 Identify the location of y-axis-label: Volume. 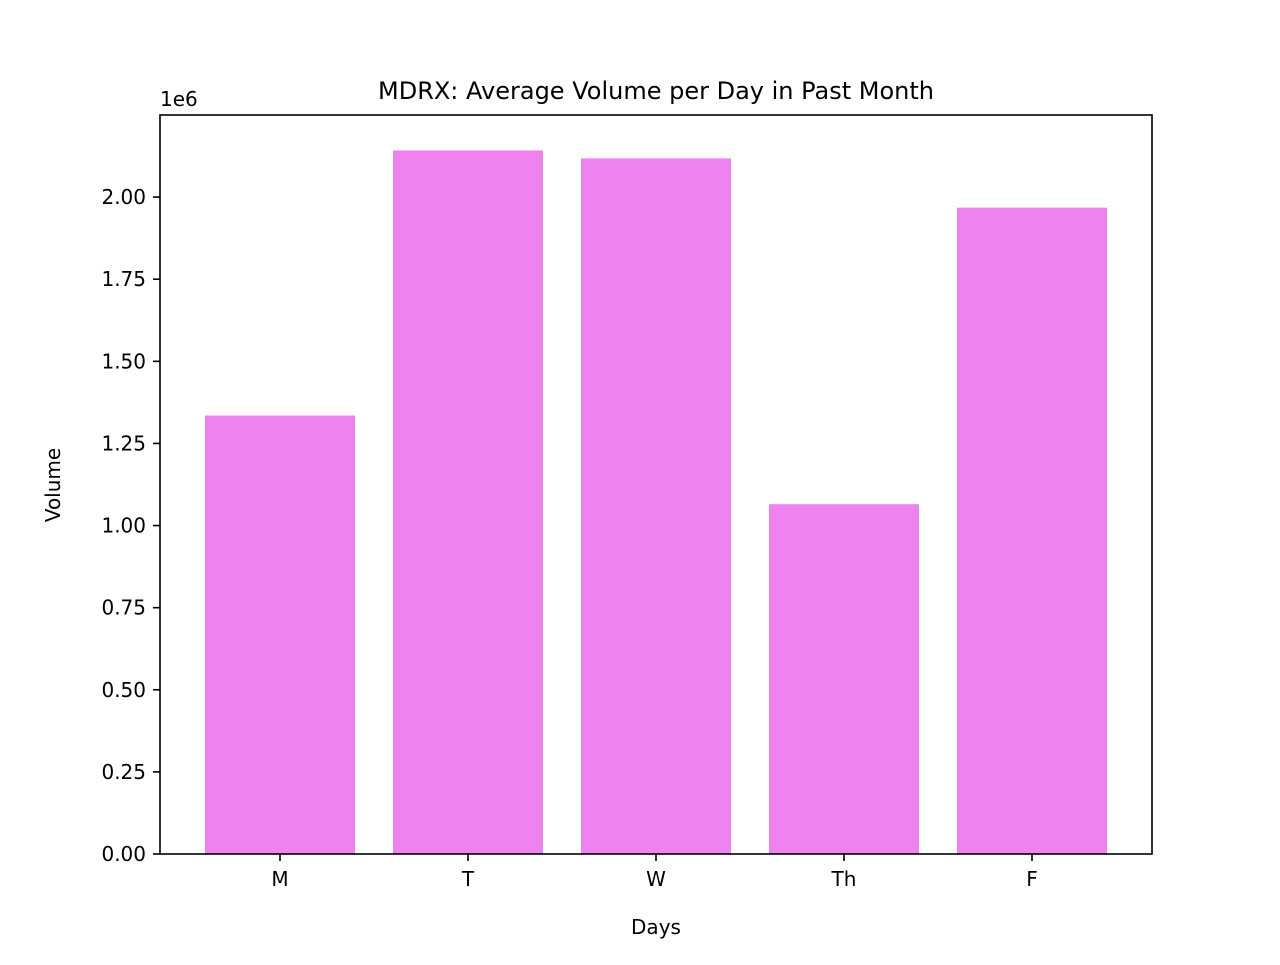
(53, 485).